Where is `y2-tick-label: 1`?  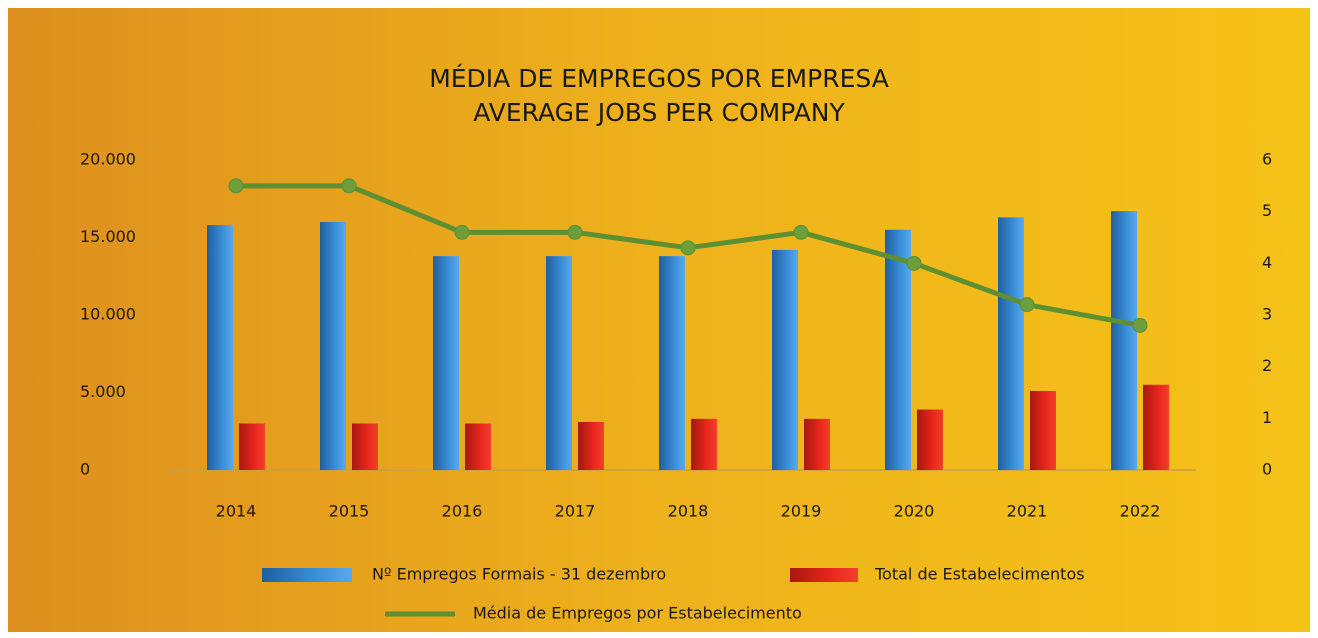
y2-tick-label: 1 is located at coordinates (1267, 417).